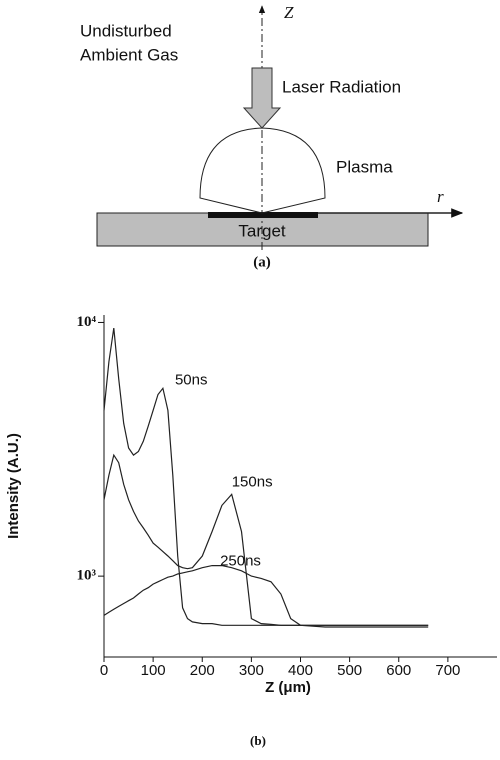  Describe the element at coordinates (262, 98) in the screenshot. I see `laser-arrow` at that location.